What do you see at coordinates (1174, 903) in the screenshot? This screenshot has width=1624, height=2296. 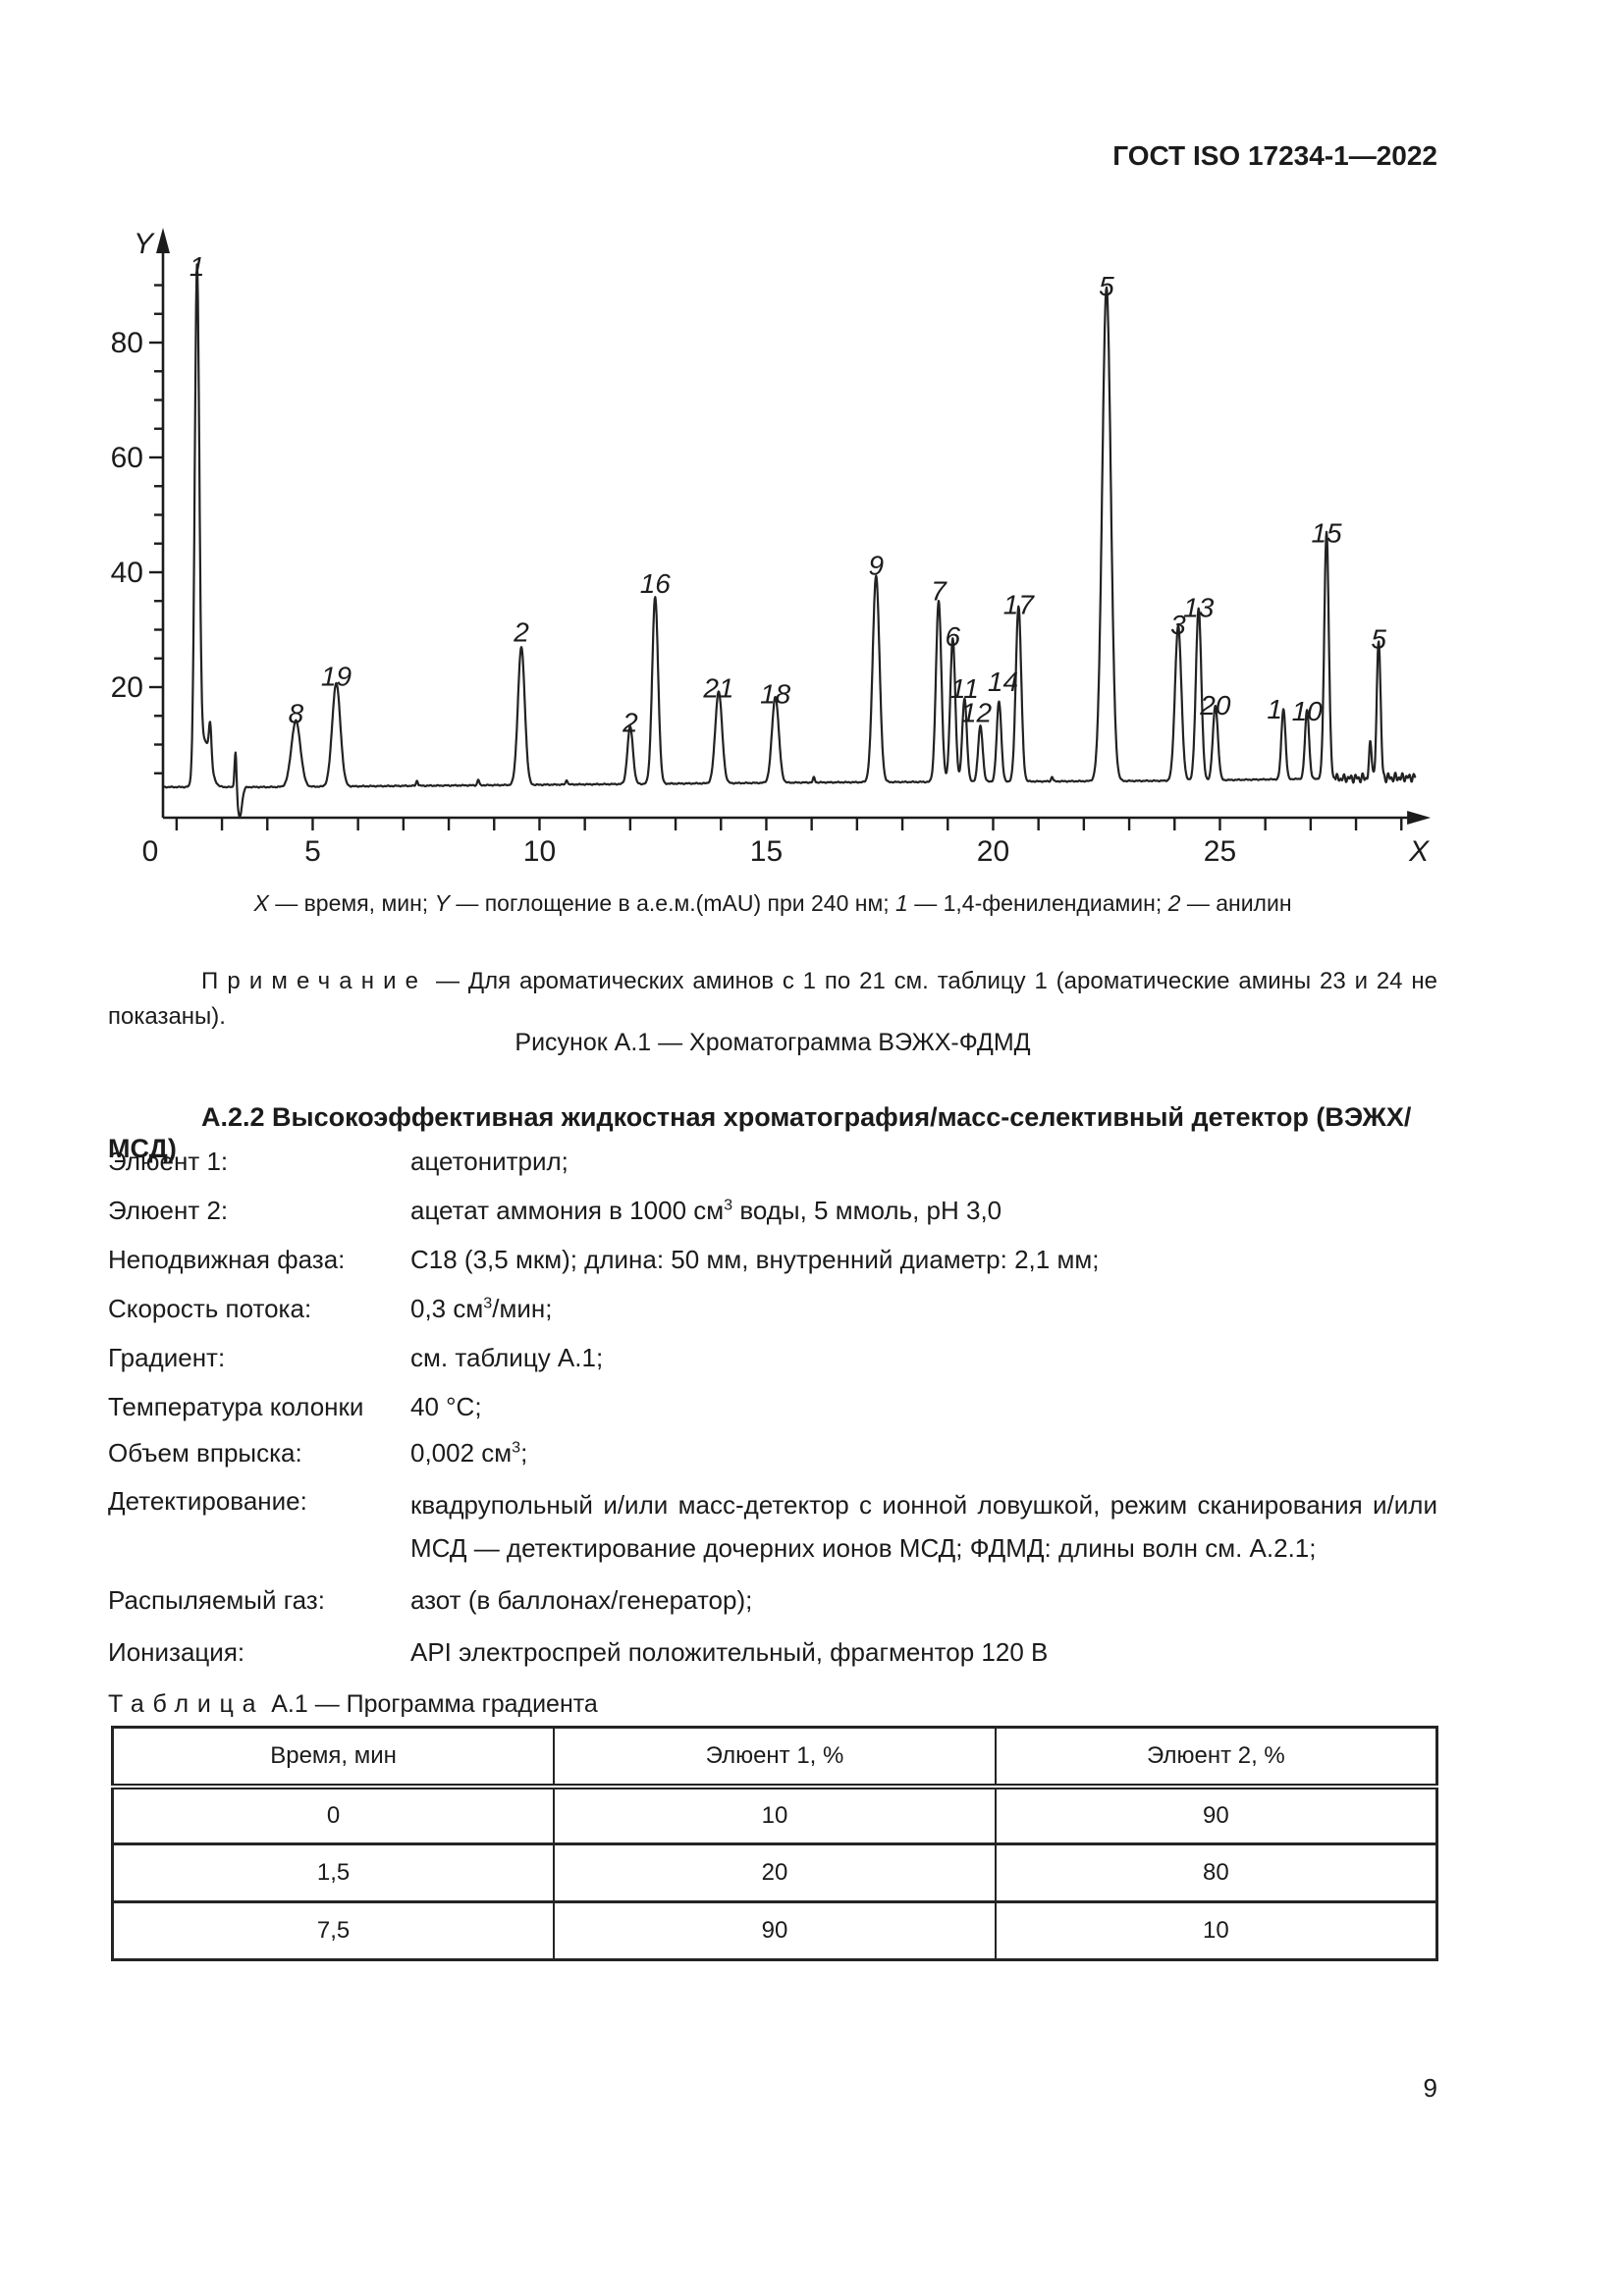 I see `caption-segment: 2` at bounding box center [1174, 903].